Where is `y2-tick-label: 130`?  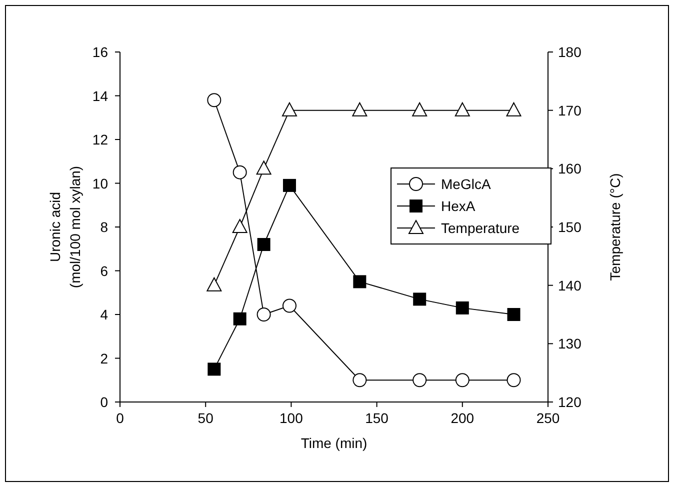 y2-tick-label: 130 is located at coordinates (570, 344).